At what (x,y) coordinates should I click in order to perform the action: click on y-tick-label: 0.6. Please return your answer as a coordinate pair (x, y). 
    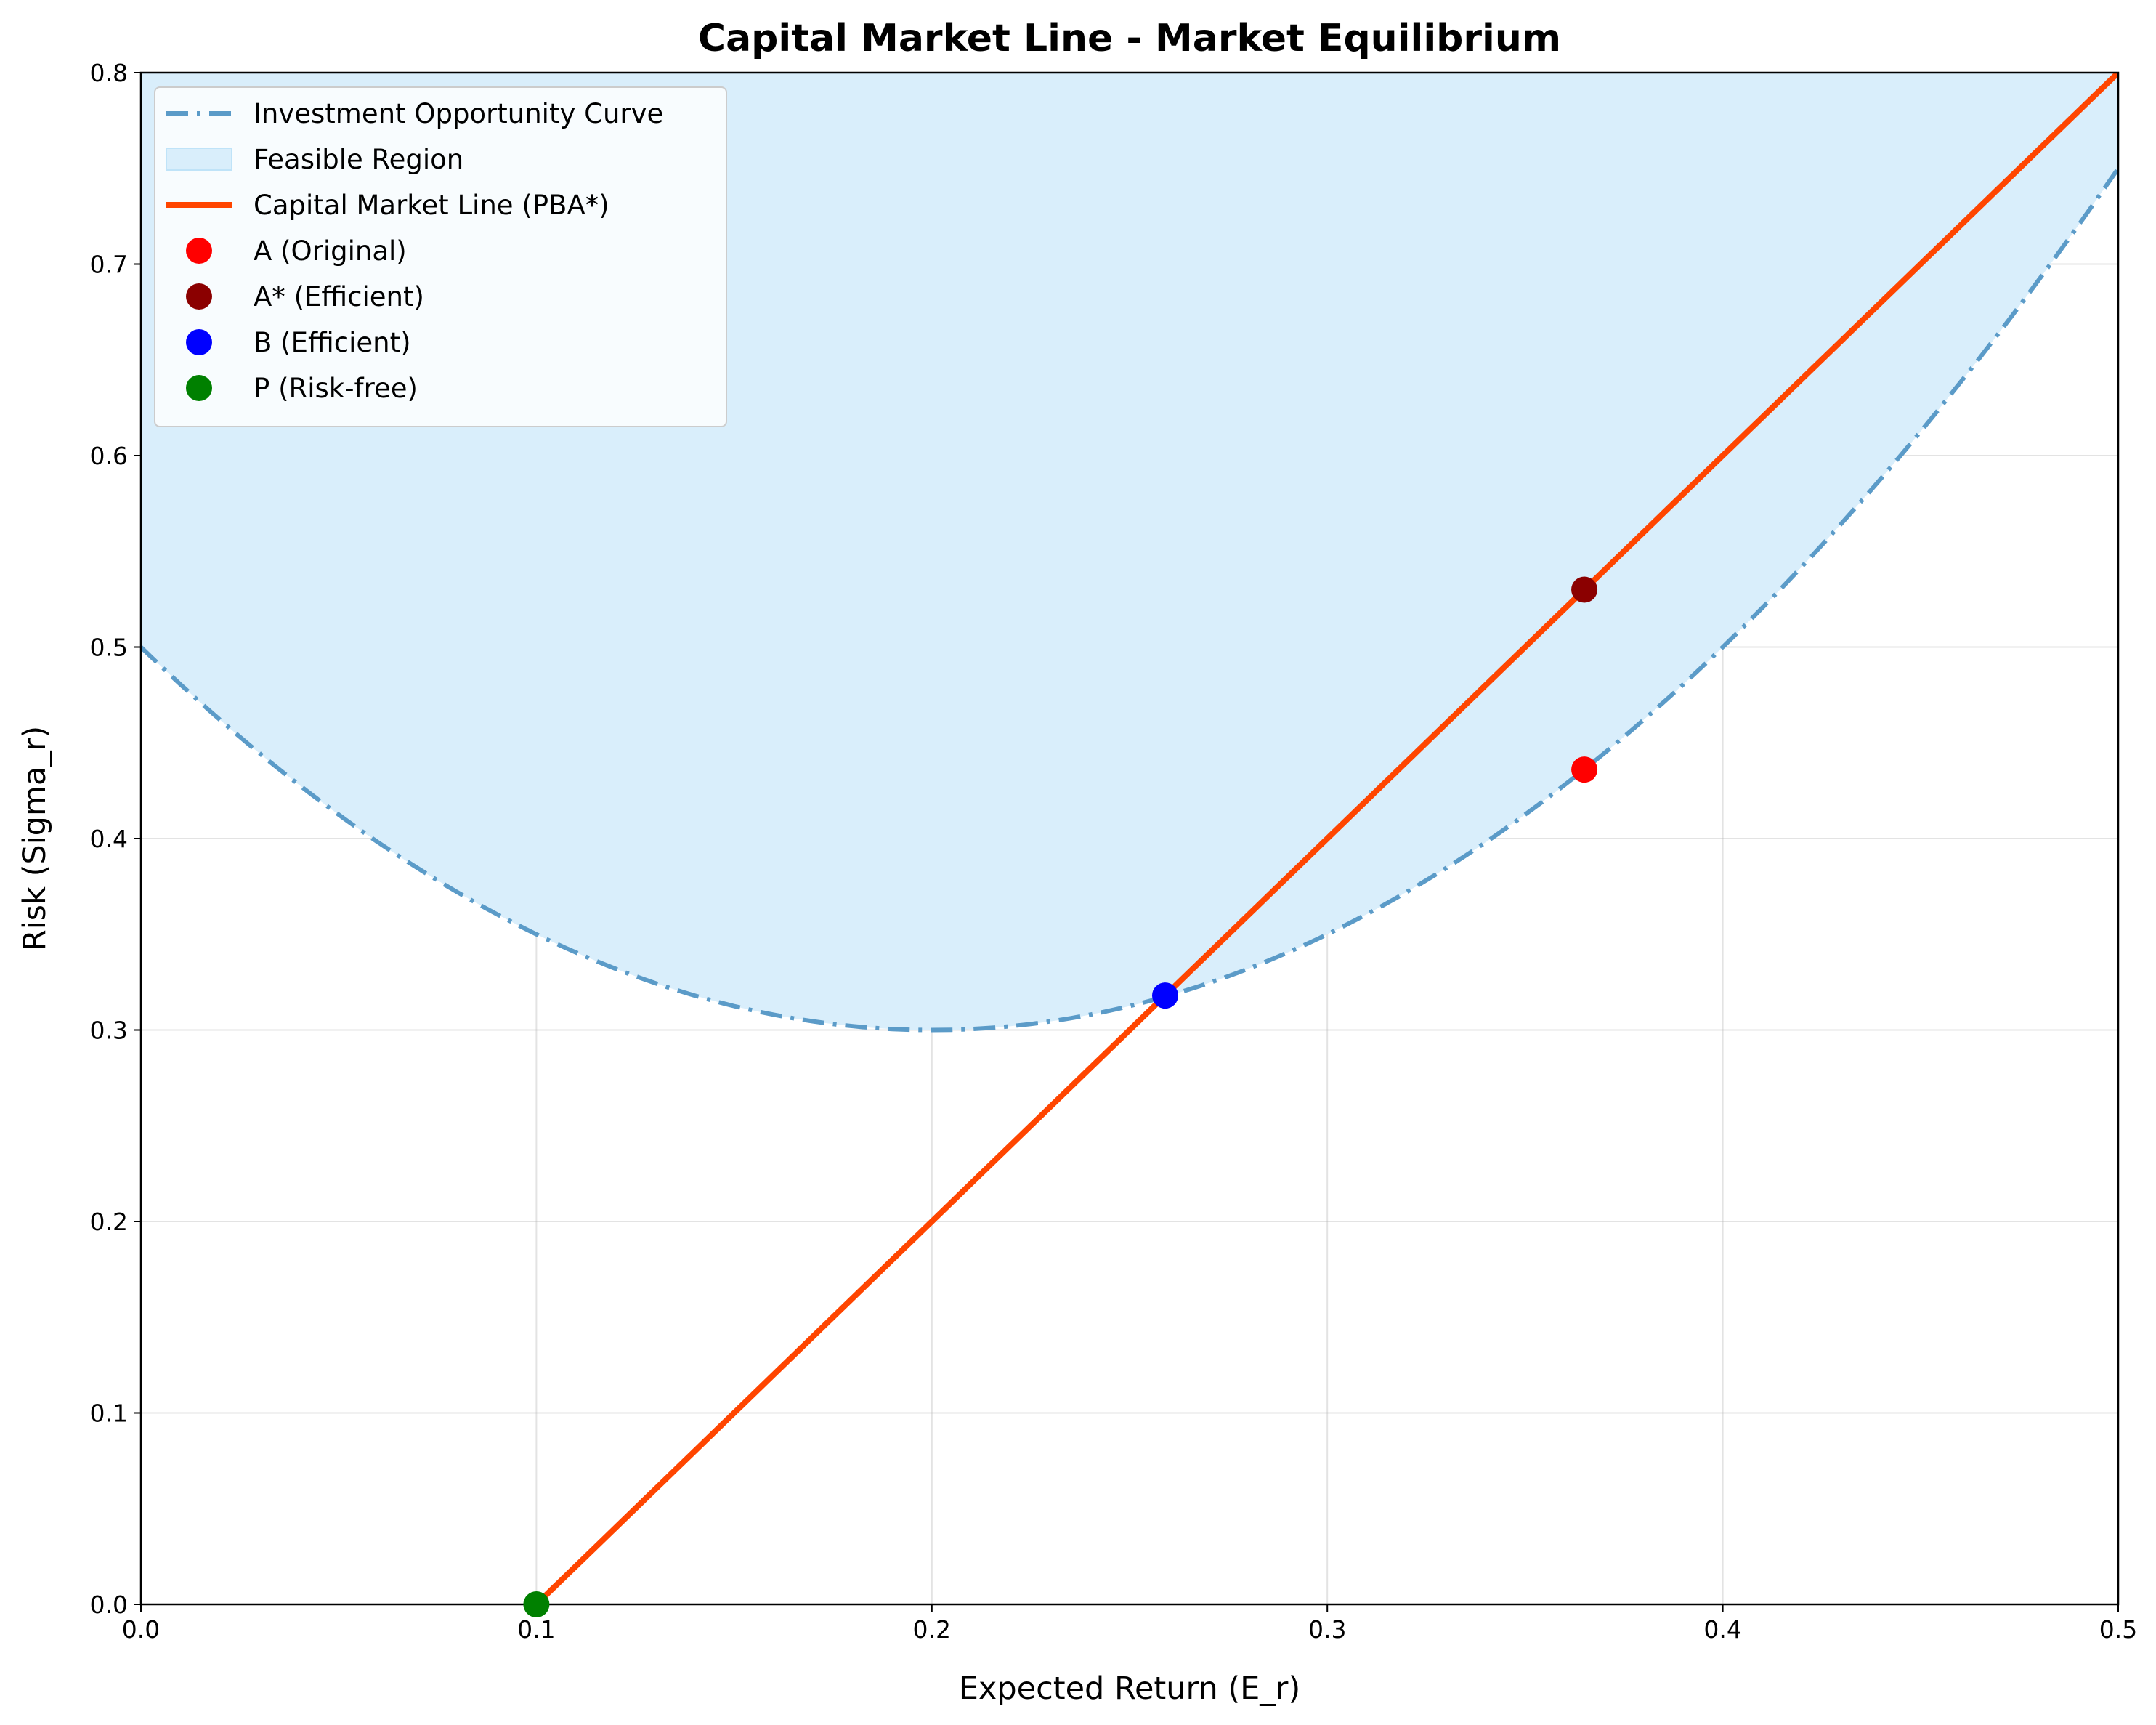
    Looking at the image, I should click on (109, 456).